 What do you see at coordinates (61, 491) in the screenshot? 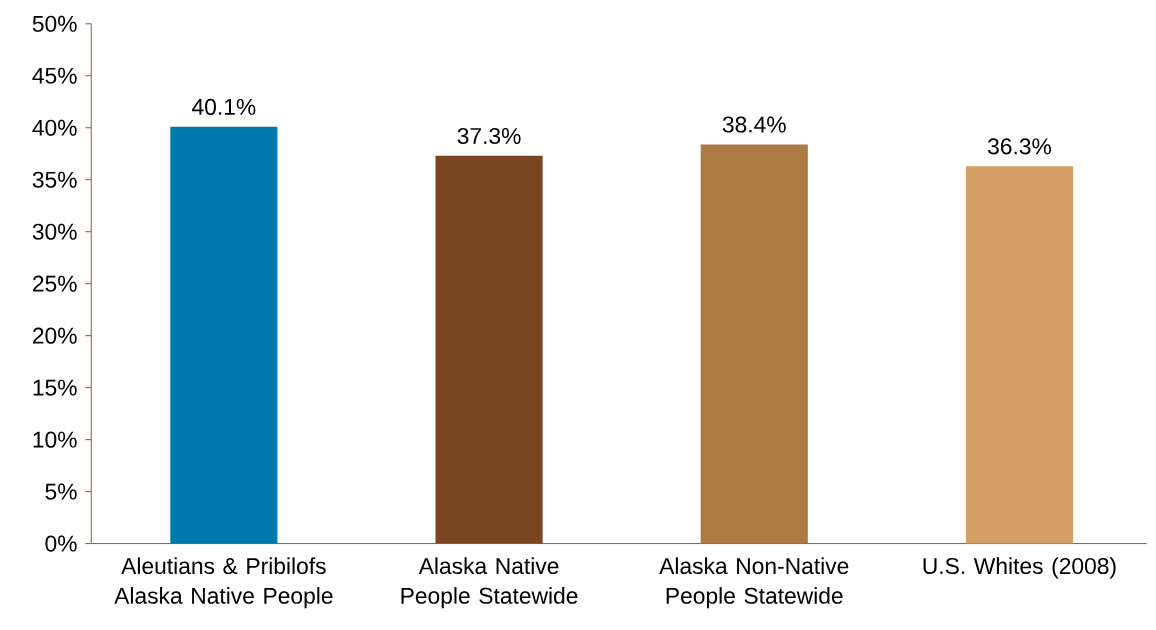
I see `y-tick-label: 5%` at bounding box center [61, 491].